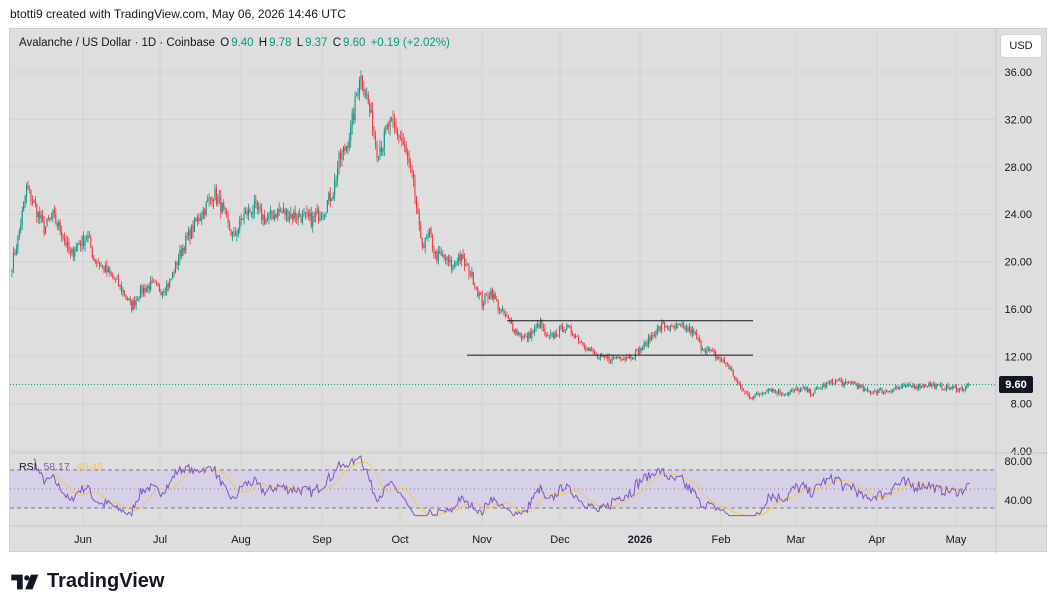 This screenshot has height=613, width=1057. Describe the element at coordinates (1021, 46) in the screenshot. I see `currency-button: USD` at that location.